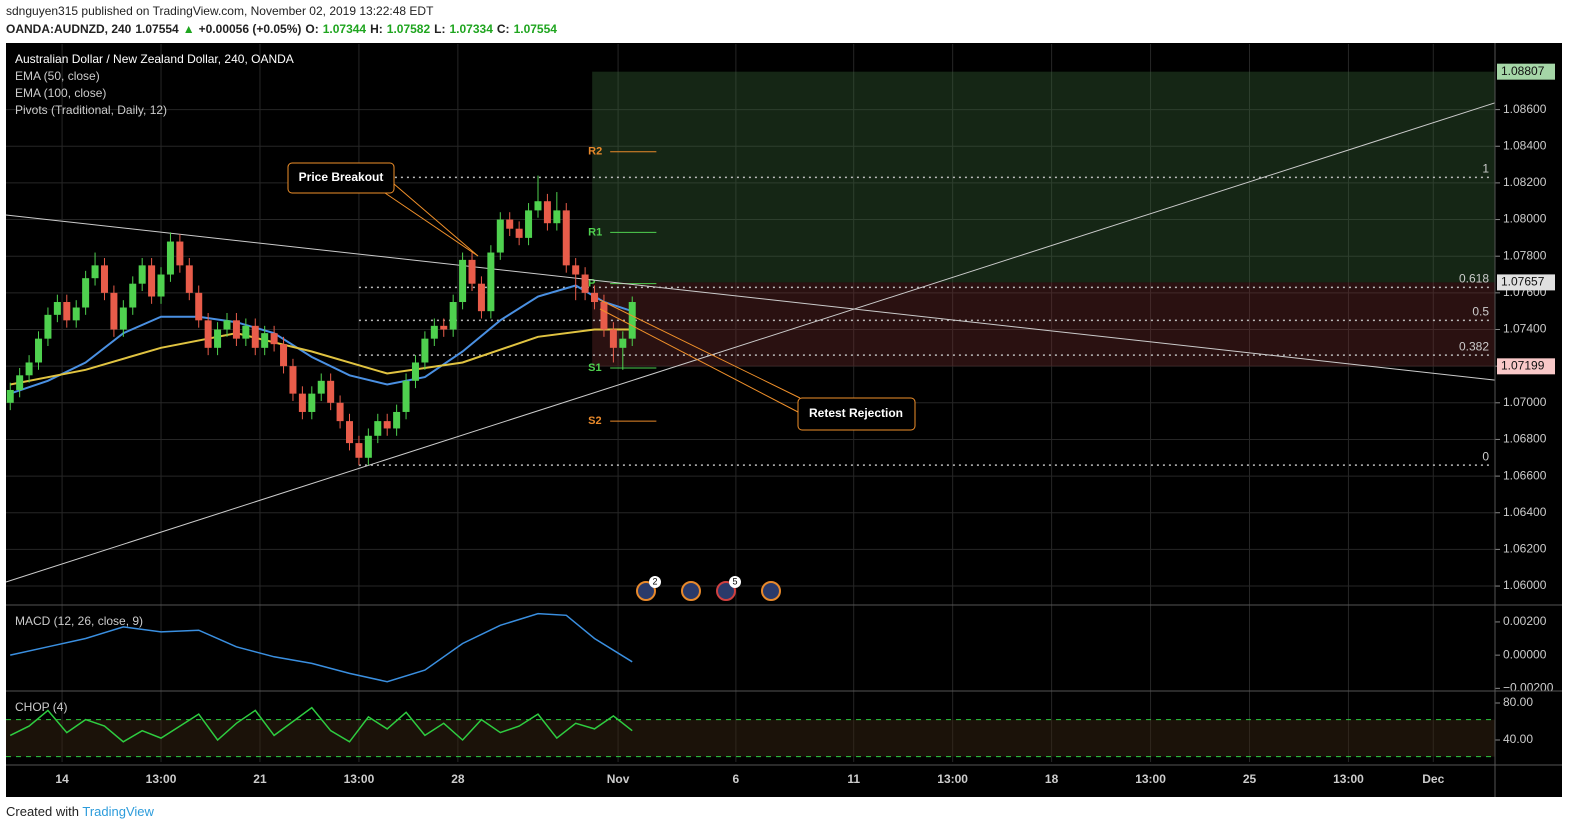 Image resolution: width=1578 pixels, height=834 pixels. What do you see at coordinates (69, 29) in the screenshot?
I see `symbol: OANDA:AUDNZD, 240` at bounding box center [69, 29].